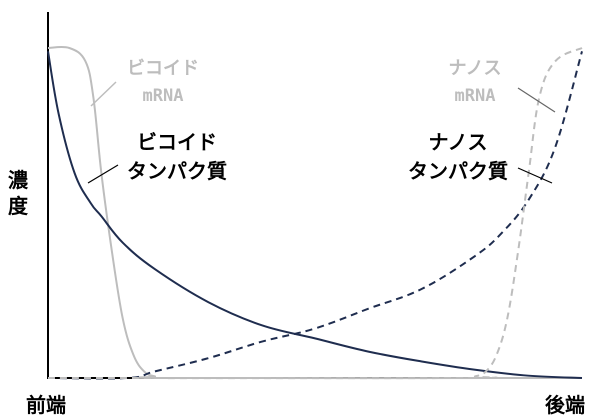 Image resolution: width=590 pixels, height=420 pixels. What do you see at coordinates (103, 174) in the screenshot?
I see `leader-bicoid-protein` at bounding box center [103, 174].